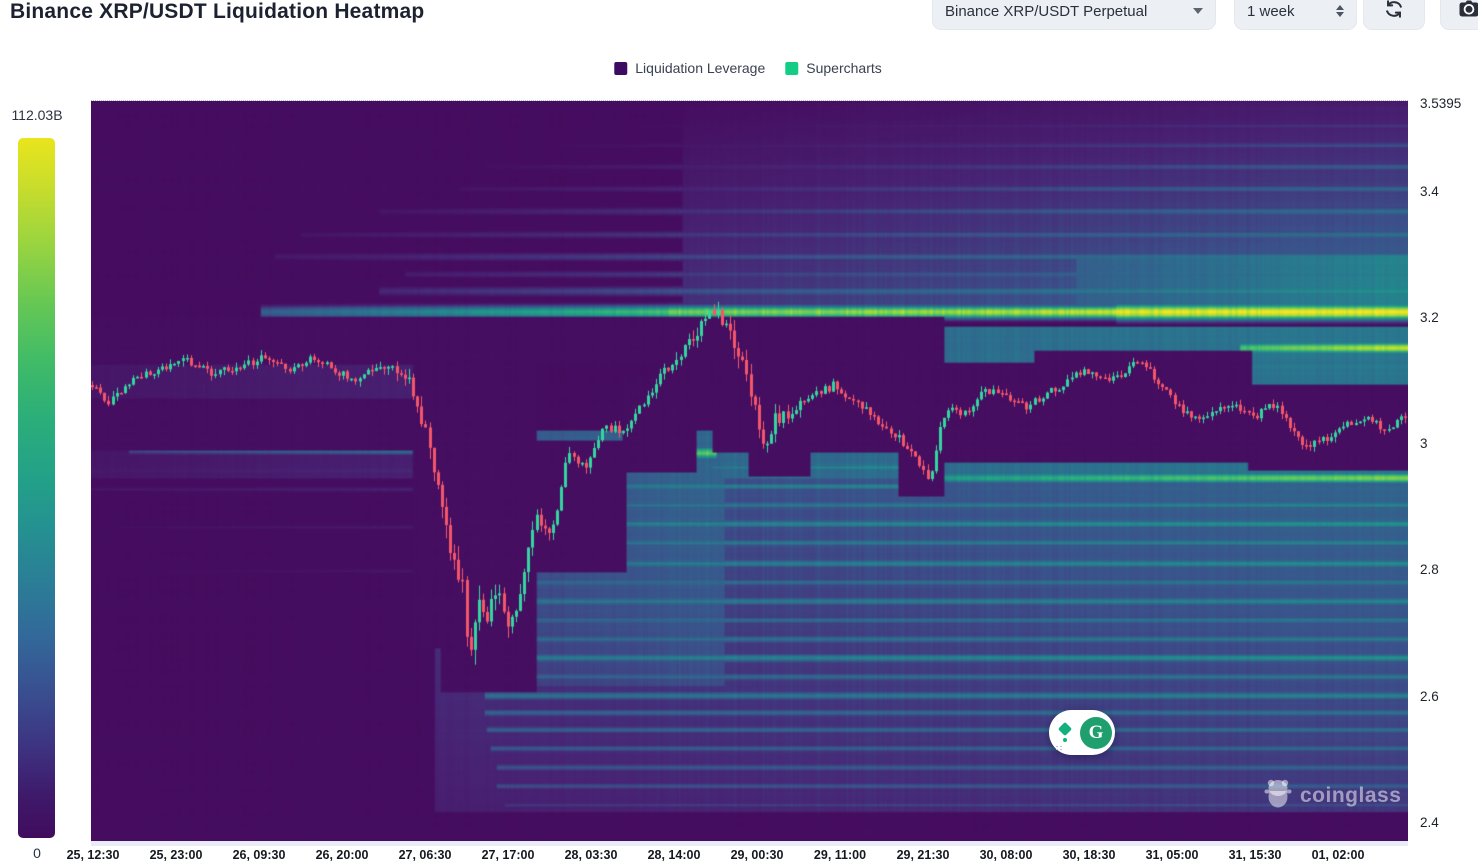 The height and width of the screenshot is (866, 1478). I want to click on chevron-down-icon, so click(1198, 11).